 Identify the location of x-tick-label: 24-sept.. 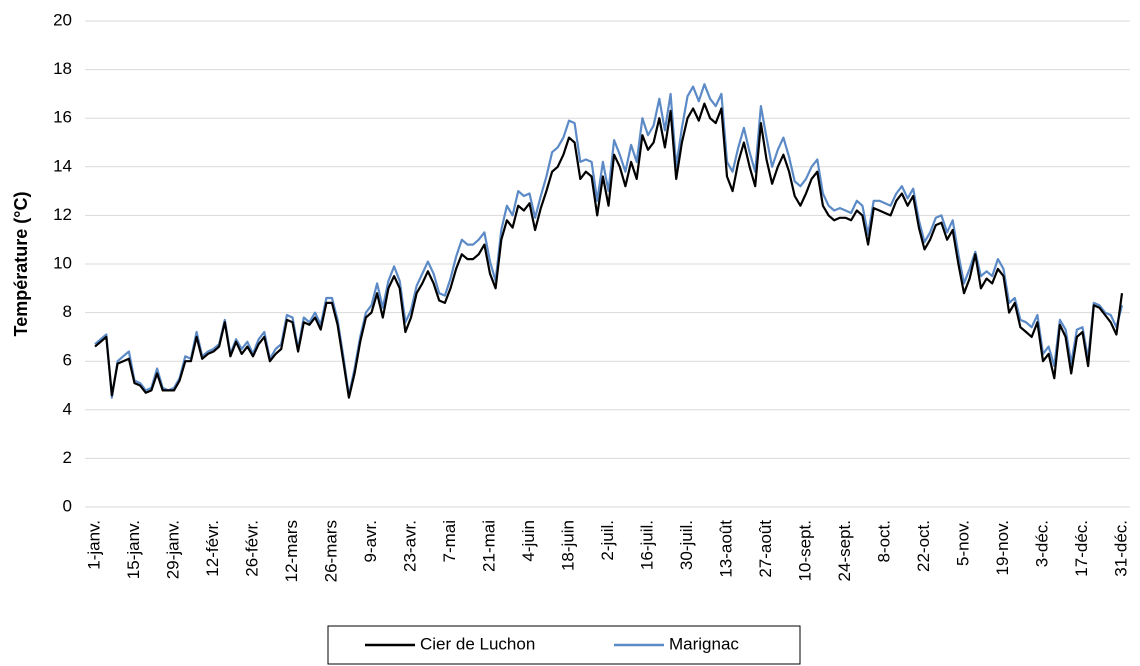
(844, 550).